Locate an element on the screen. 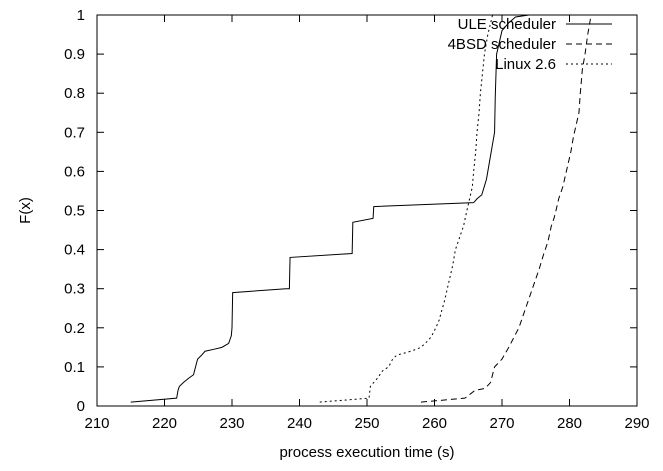  x-tick-label: 290 is located at coordinates (636, 423).